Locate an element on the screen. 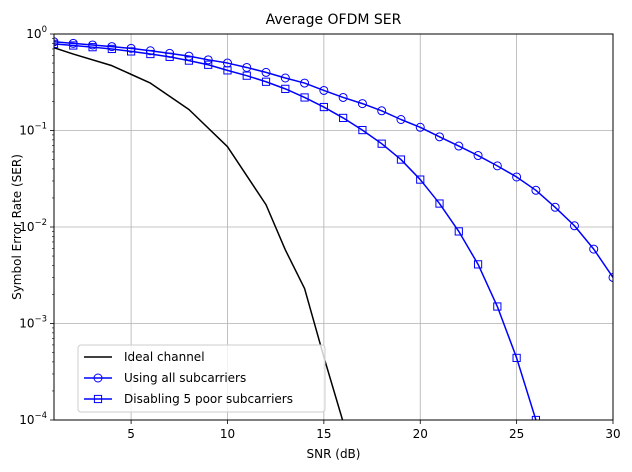 This screenshot has width=632, height=472. y-axis: 10⁻⁴ 10⁻³ 10⁻² 10⁻¹ 10⁰ is located at coordinates (36, 226).